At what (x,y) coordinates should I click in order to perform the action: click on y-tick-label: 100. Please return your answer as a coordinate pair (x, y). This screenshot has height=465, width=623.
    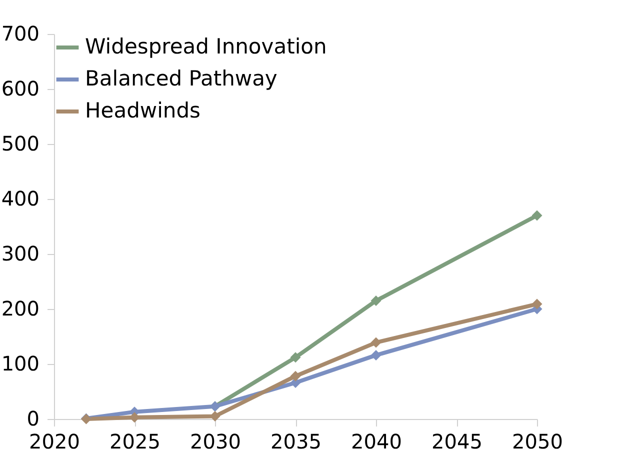
    Looking at the image, I should click on (20, 364).